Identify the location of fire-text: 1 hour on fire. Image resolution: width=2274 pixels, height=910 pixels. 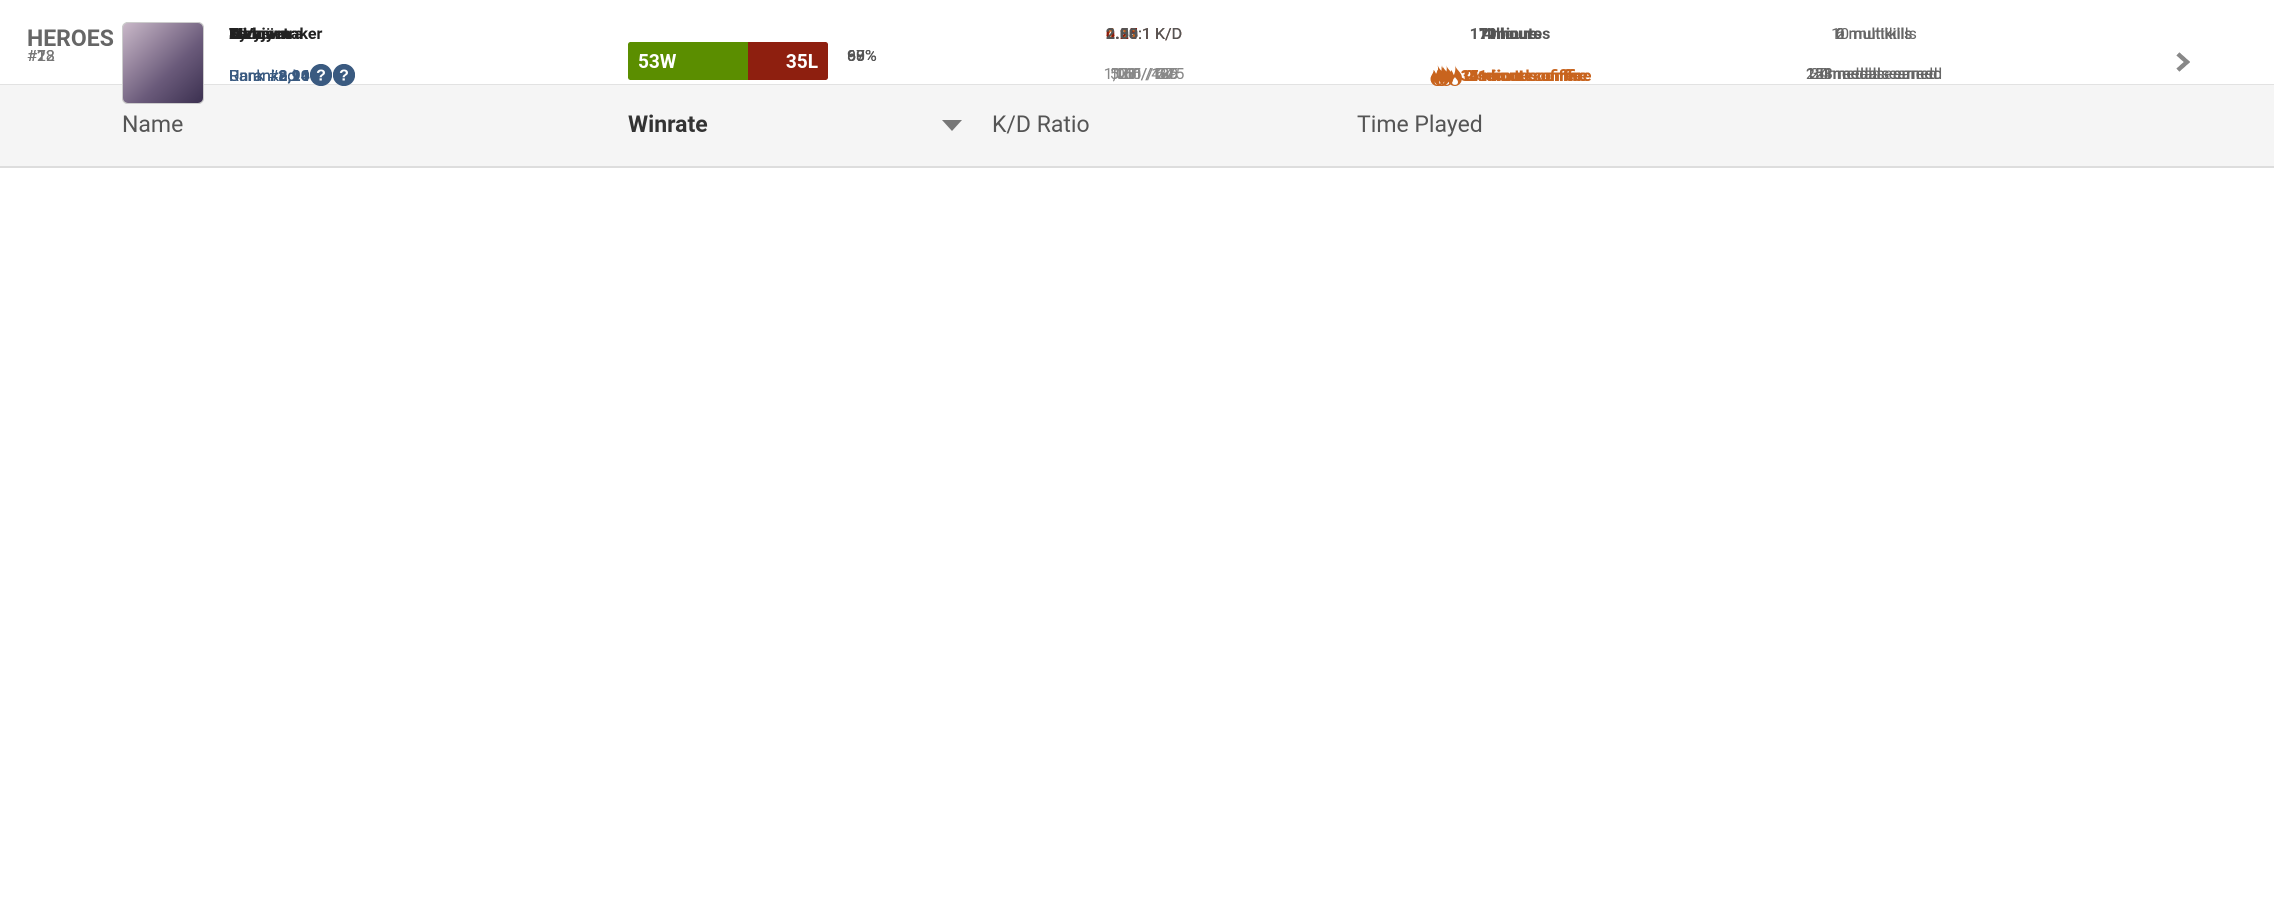
(1526, 75).